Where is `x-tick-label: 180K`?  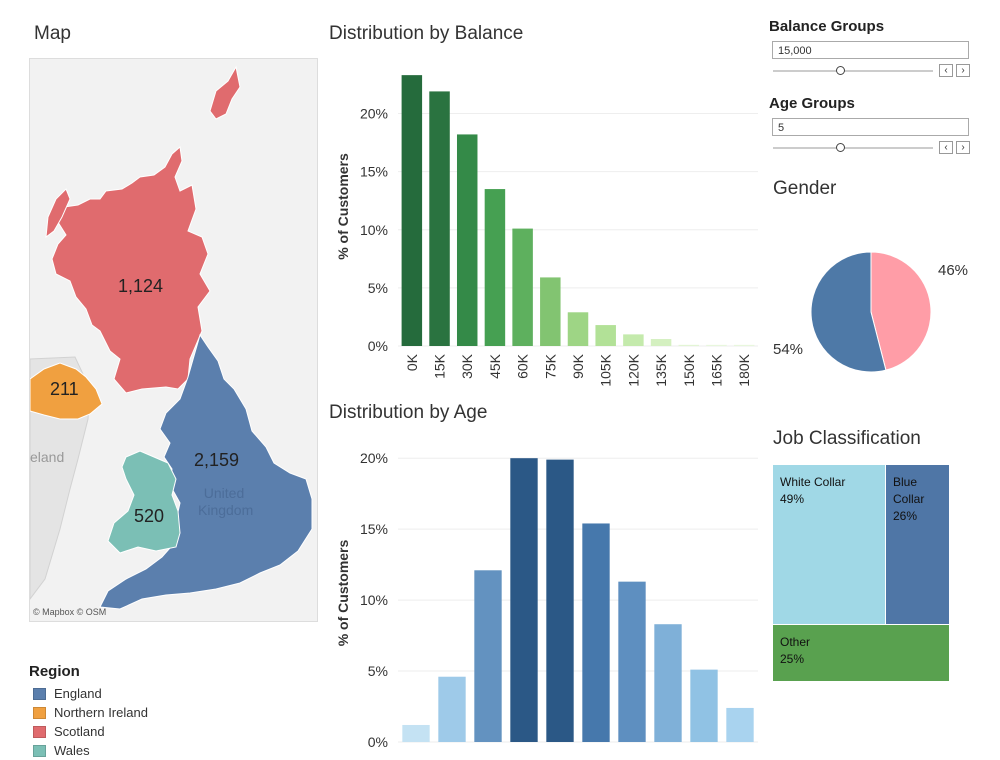 x-tick-label: 180K is located at coordinates (744, 369).